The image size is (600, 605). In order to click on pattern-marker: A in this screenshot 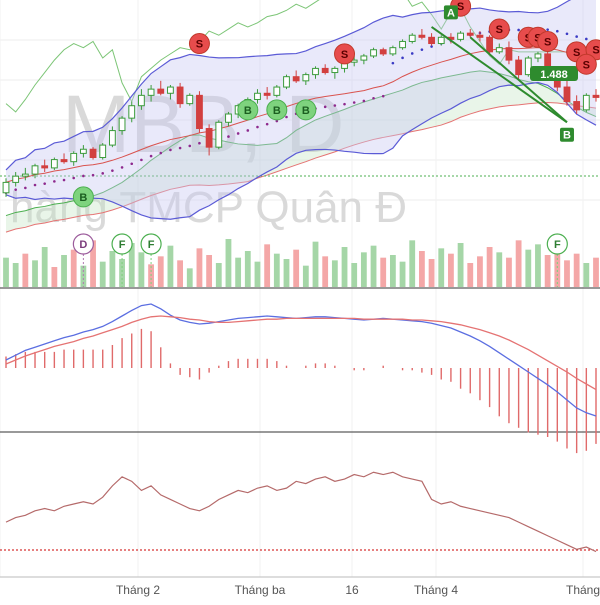, I will do `click(450, 12)`.